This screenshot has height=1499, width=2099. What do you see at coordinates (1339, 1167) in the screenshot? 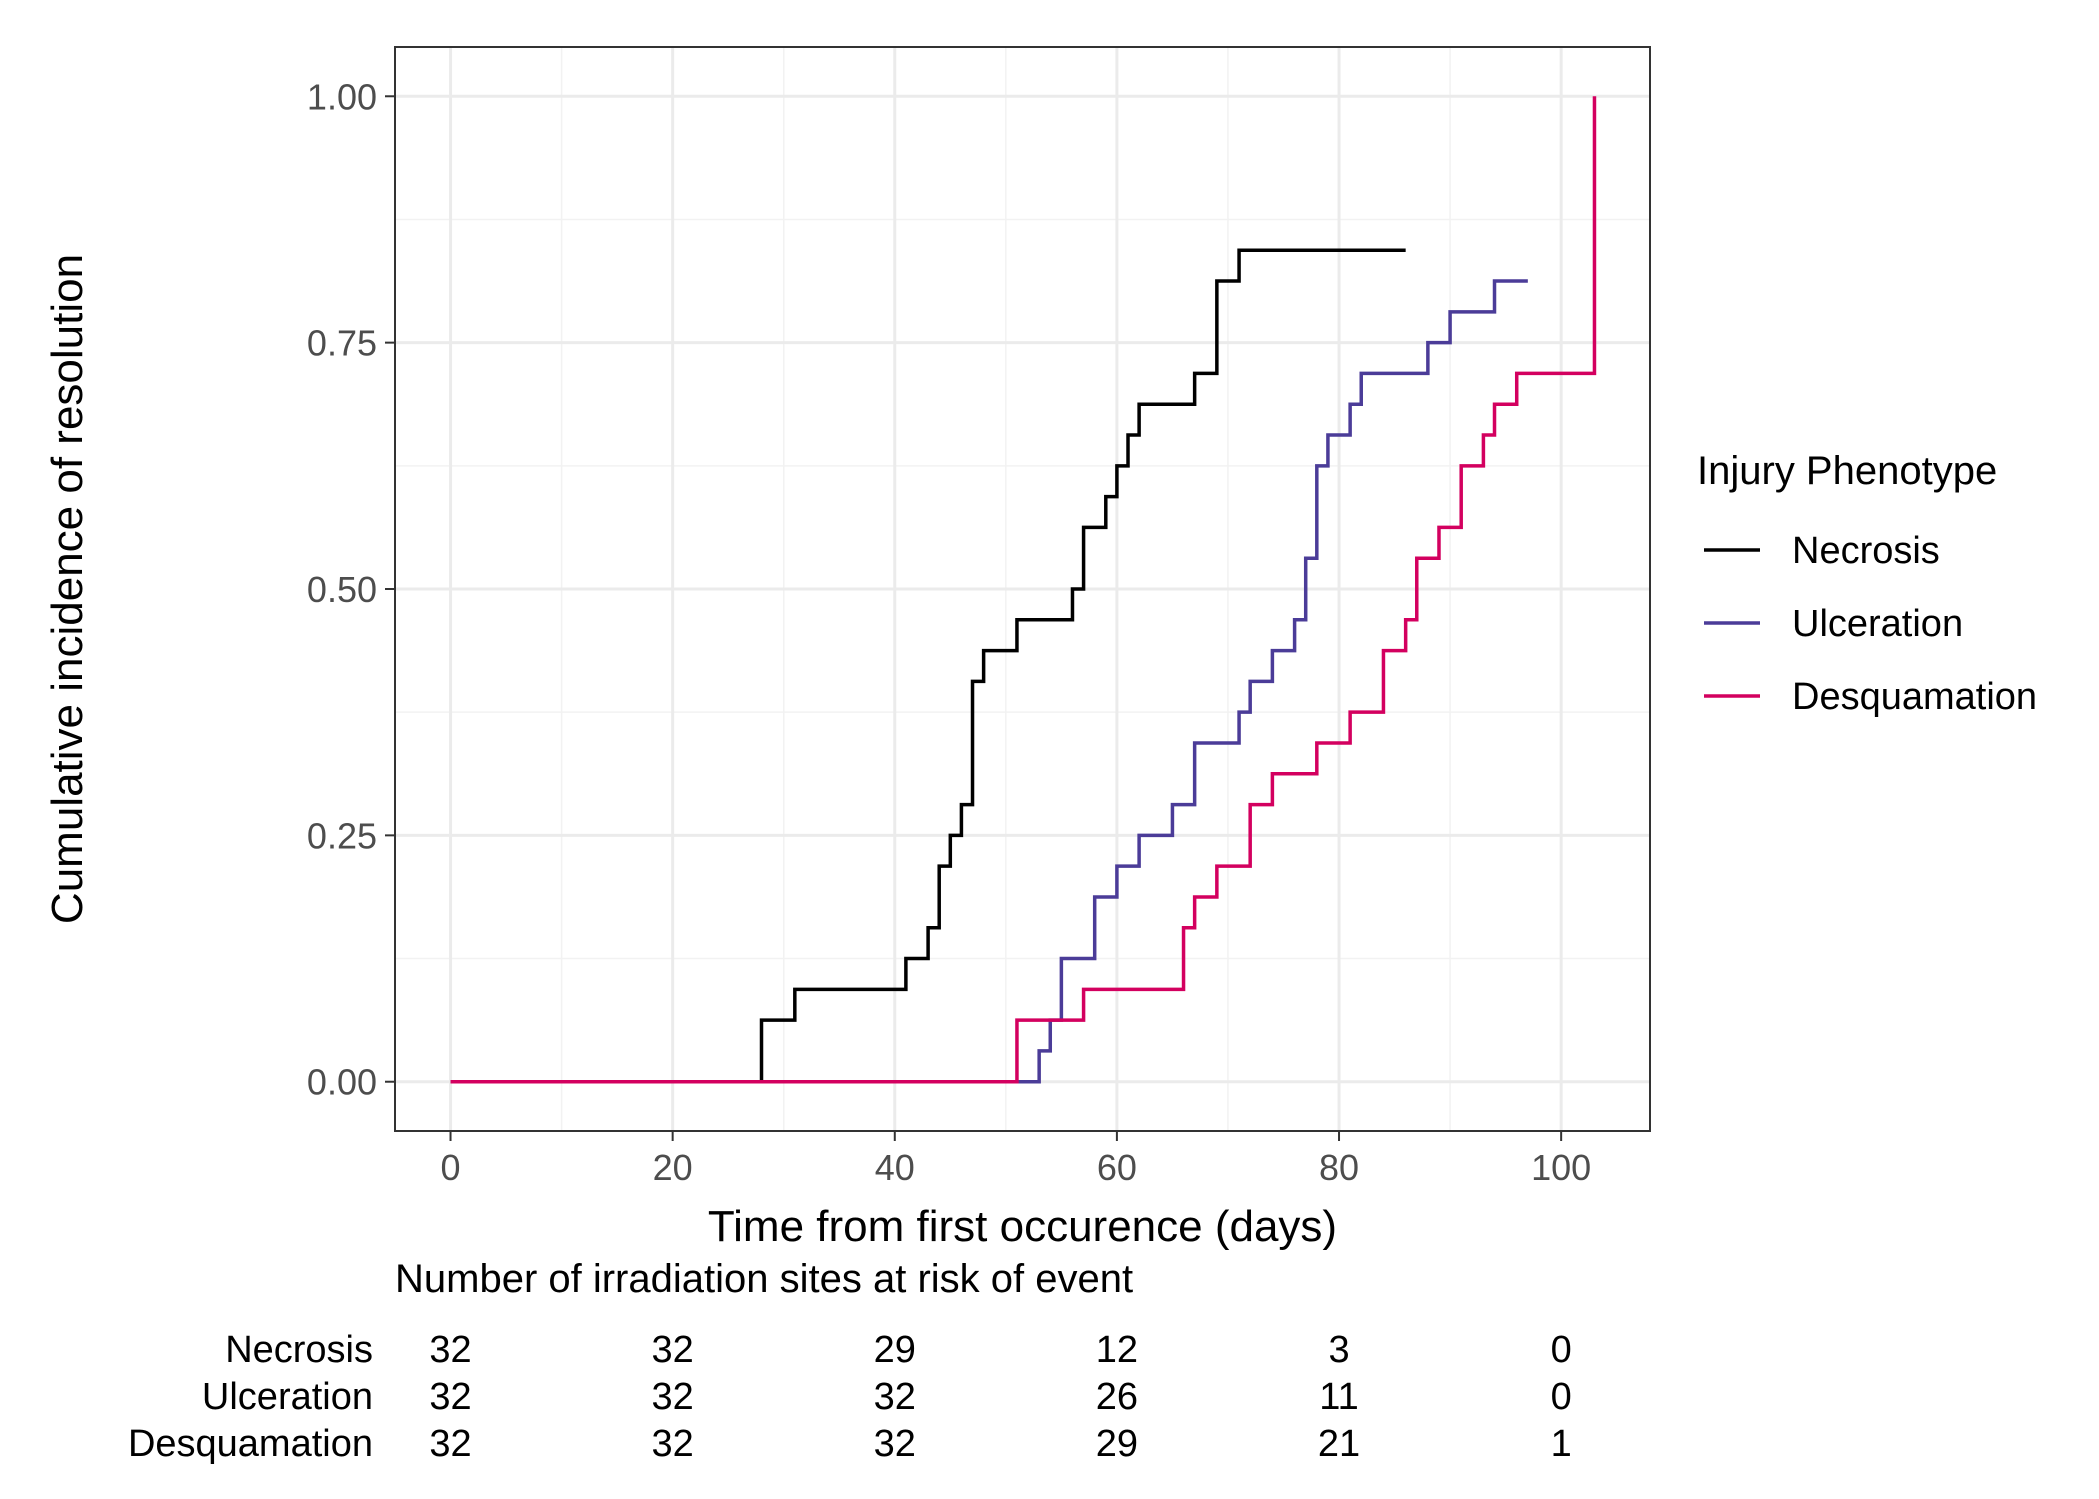
I see `x-tick-label: 80` at bounding box center [1339, 1167].